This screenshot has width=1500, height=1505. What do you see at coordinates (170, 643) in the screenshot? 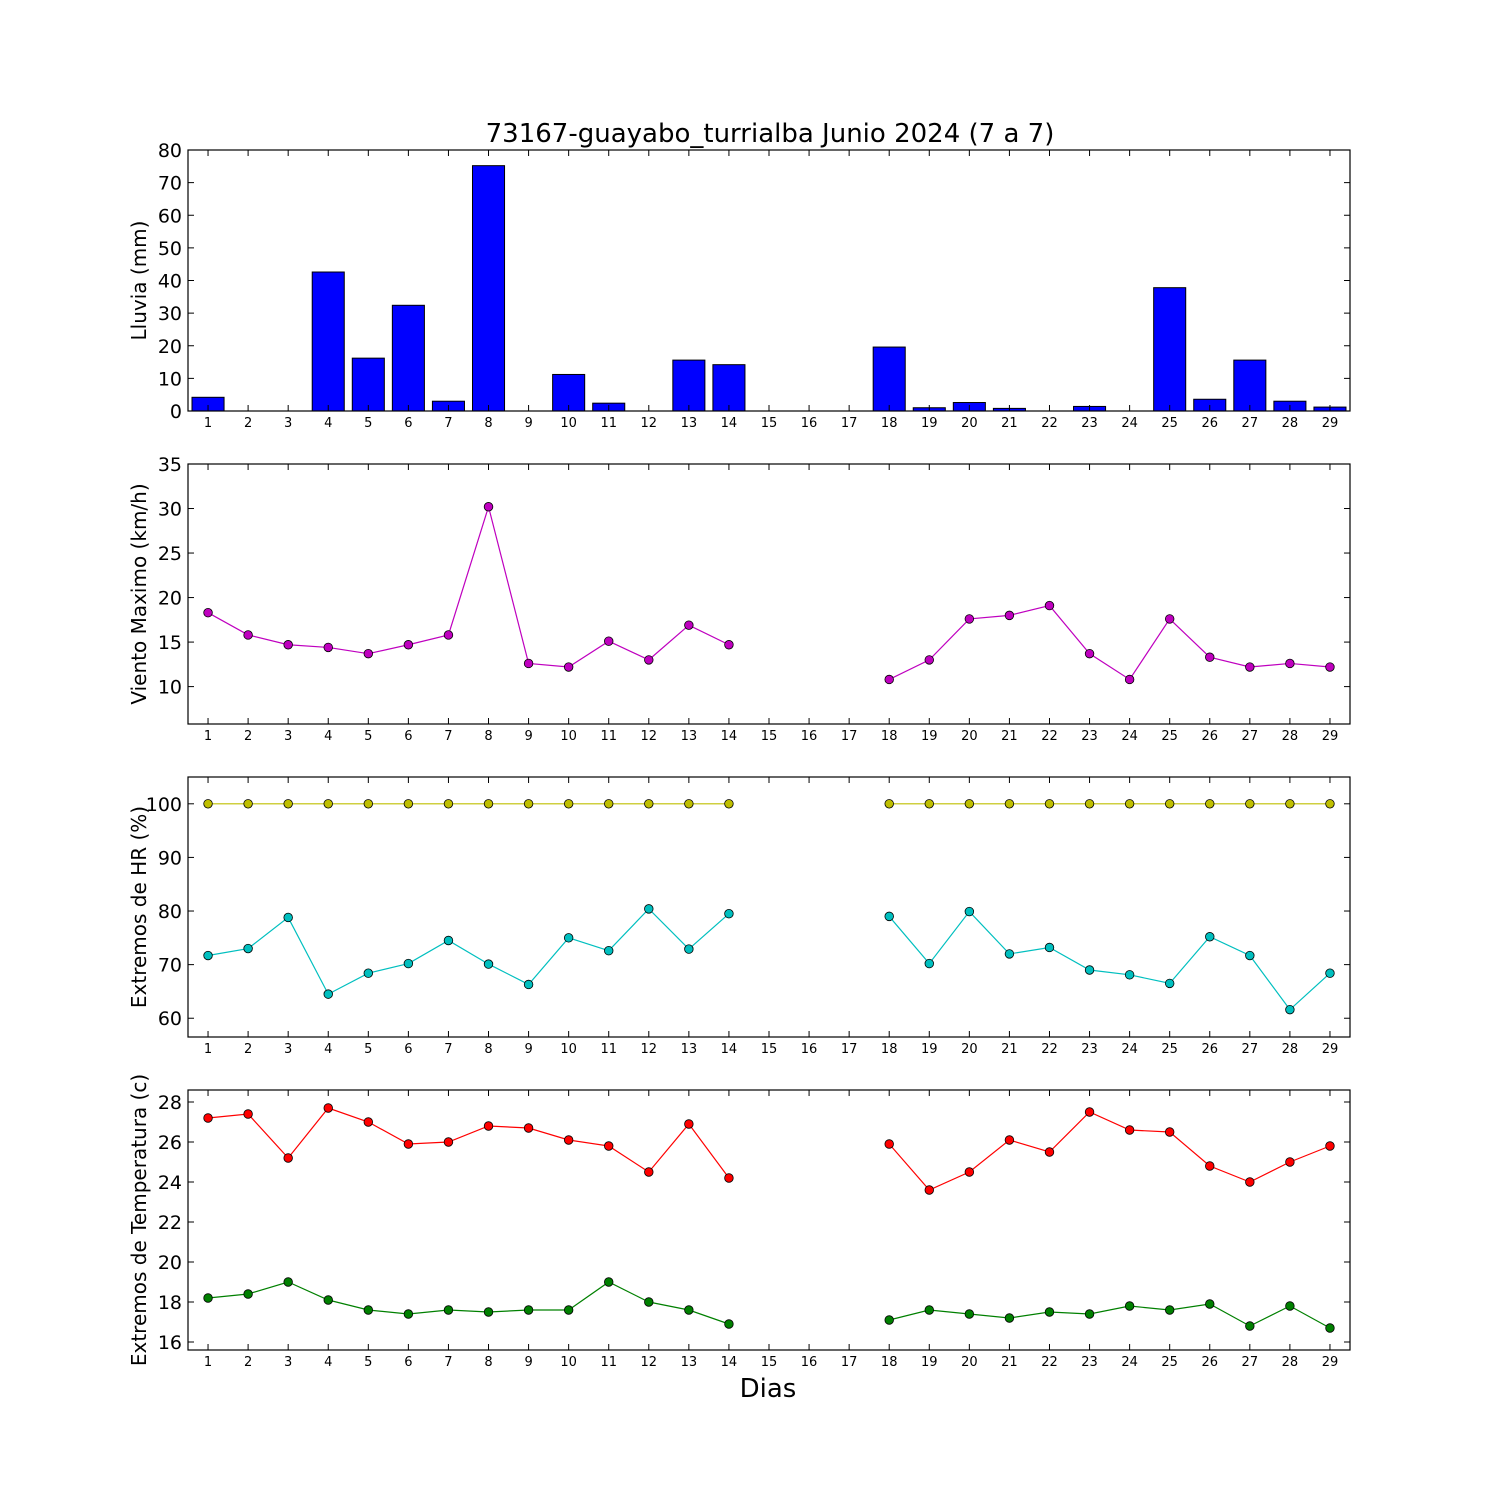
I see `y-tick-label: 15` at bounding box center [170, 643].